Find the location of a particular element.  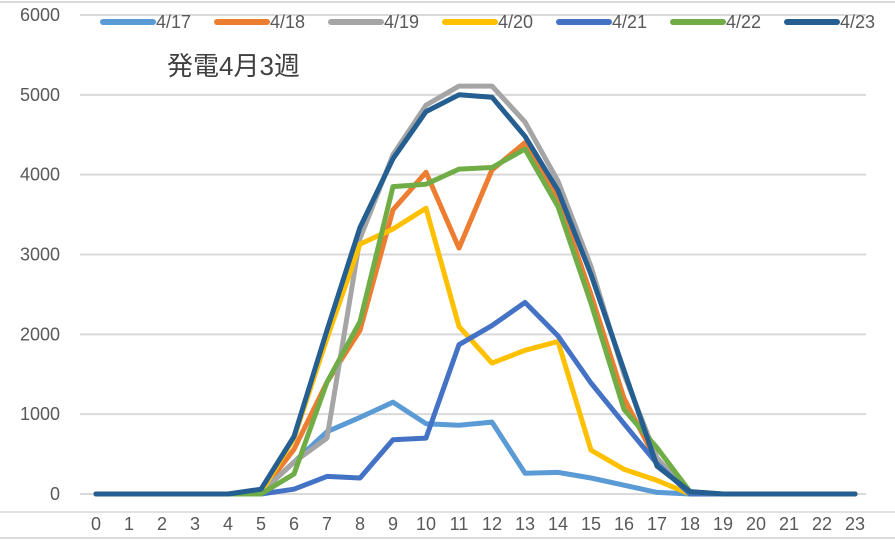

x-tick-label: 2 is located at coordinates (162, 524).